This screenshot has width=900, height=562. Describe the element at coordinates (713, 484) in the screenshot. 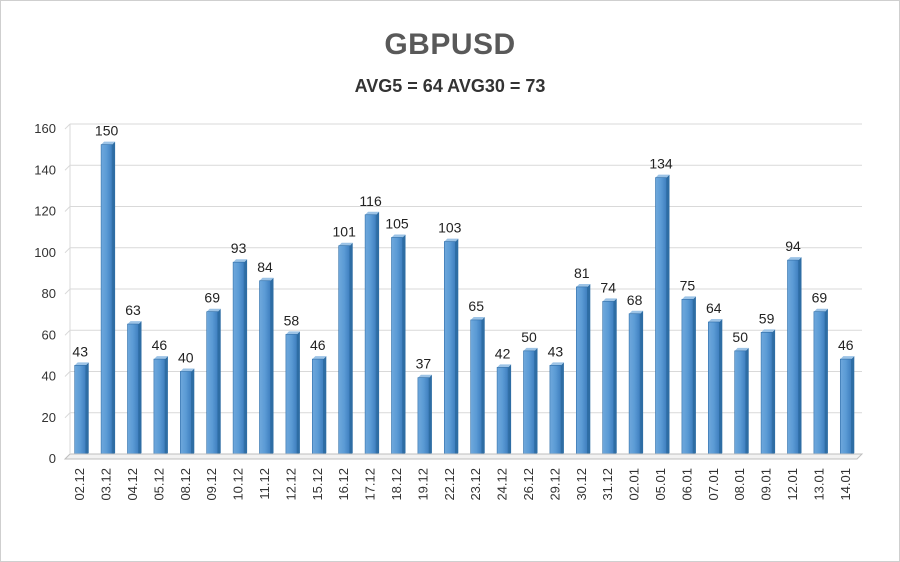

I see `x-tick-label: 07.01` at that location.